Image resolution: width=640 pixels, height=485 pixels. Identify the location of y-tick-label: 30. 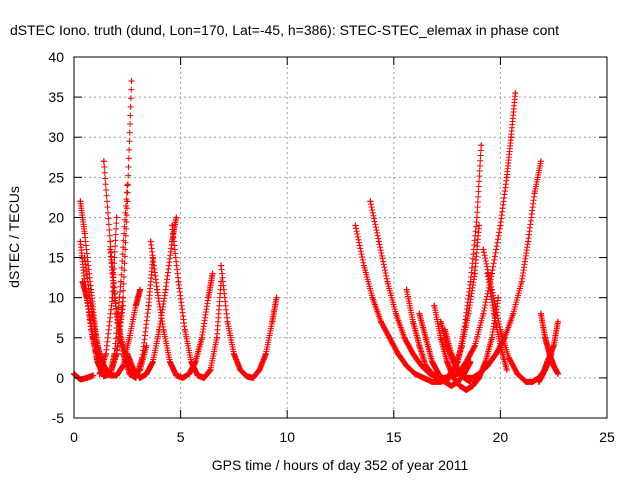
(56, 137).